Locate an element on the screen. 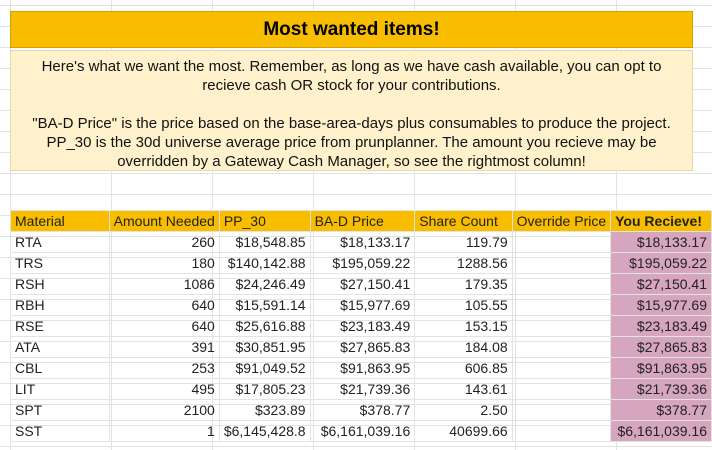  header-cell-bad-price: BA-D Price is located at coordinates (362, 221).